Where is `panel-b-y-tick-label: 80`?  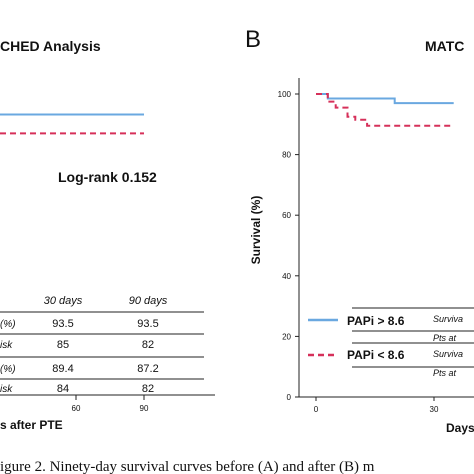 panel-b-y-tick-label: 80 is located at coordinates (286, 155).